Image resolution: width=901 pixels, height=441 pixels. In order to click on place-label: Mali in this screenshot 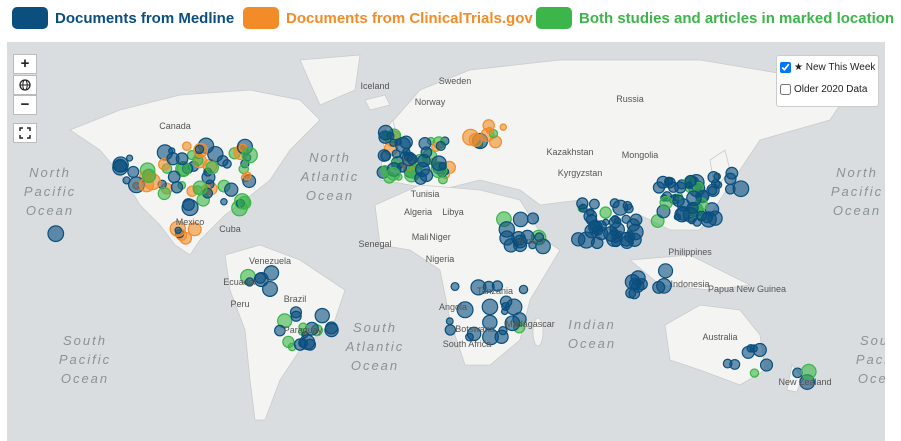, I will do `click(420, 237)`.